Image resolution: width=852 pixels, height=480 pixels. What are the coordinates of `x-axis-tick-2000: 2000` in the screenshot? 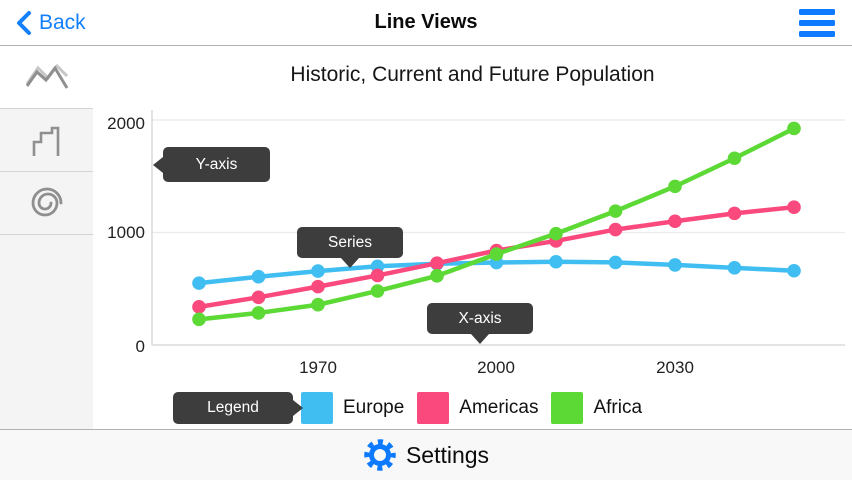 It's located at (496, 367).